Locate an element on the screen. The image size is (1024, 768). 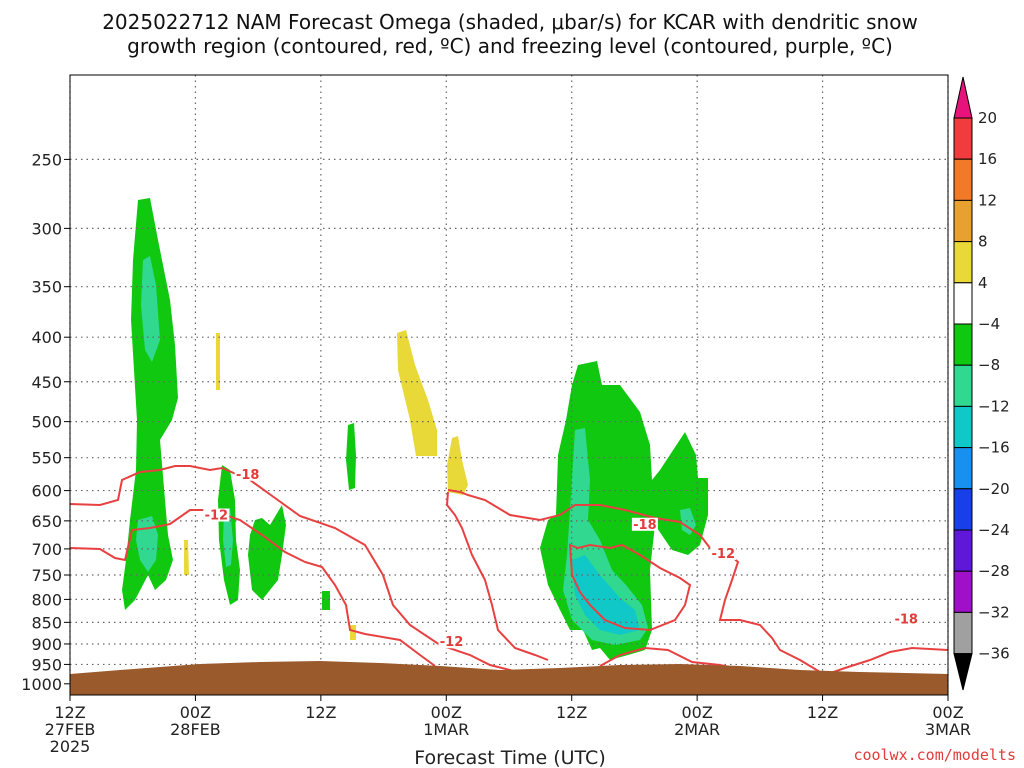
contour-label-2: -18 is located at coordinates (645, 525).